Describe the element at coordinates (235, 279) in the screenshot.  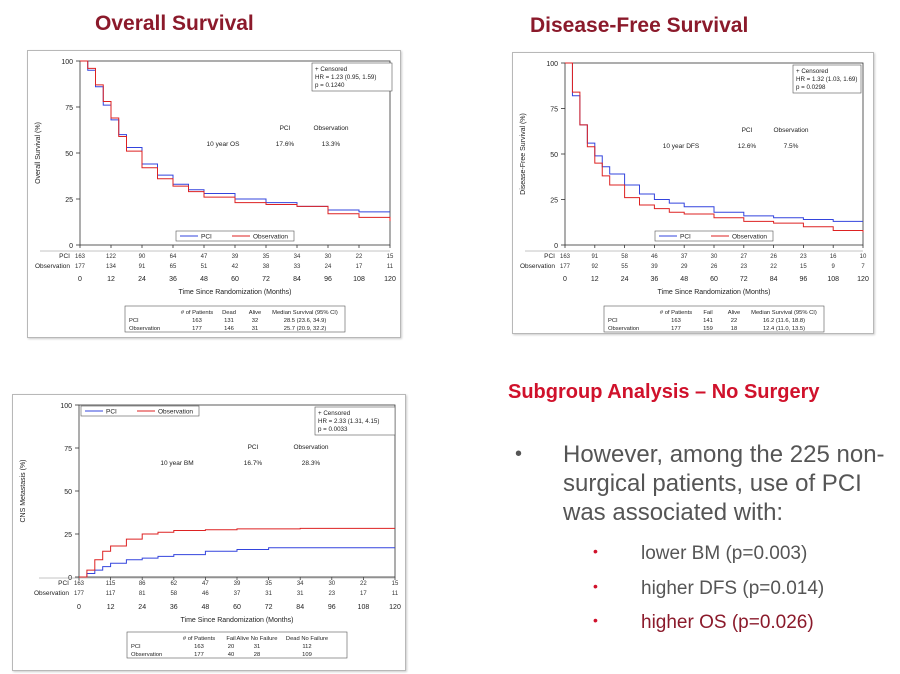
I see `x-tick-label: 60` at that location.